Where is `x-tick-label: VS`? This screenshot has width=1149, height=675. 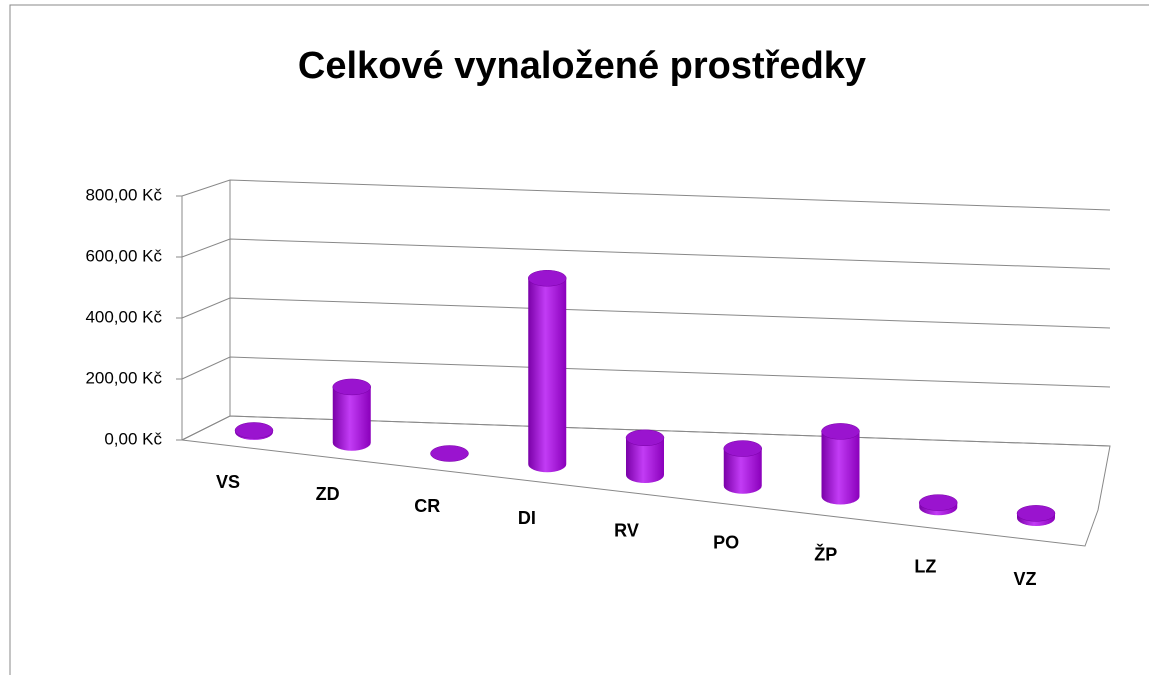 x-tick-label: VS is located at coordinates (228, 482).